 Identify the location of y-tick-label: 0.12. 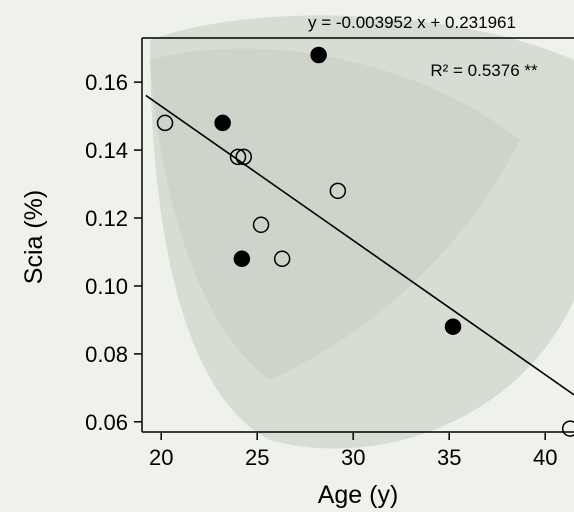
(106, 218).